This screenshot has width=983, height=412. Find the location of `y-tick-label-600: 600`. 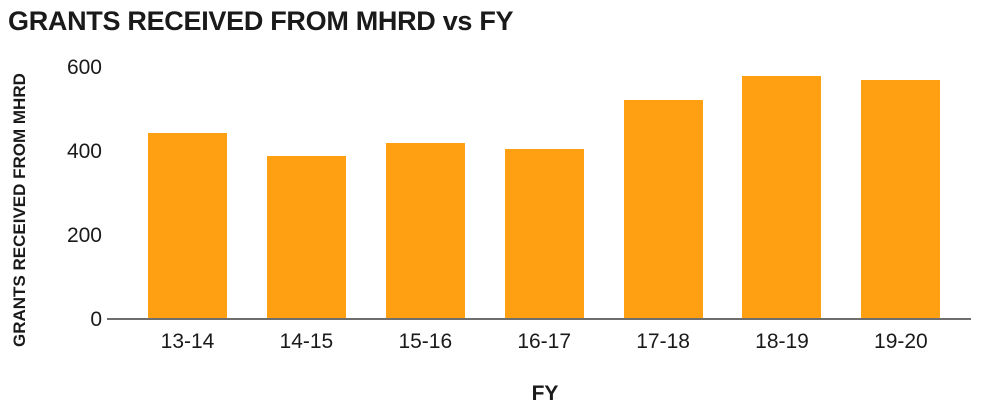

y-tick-label-600: 600 is located at coordinates (84, 68).